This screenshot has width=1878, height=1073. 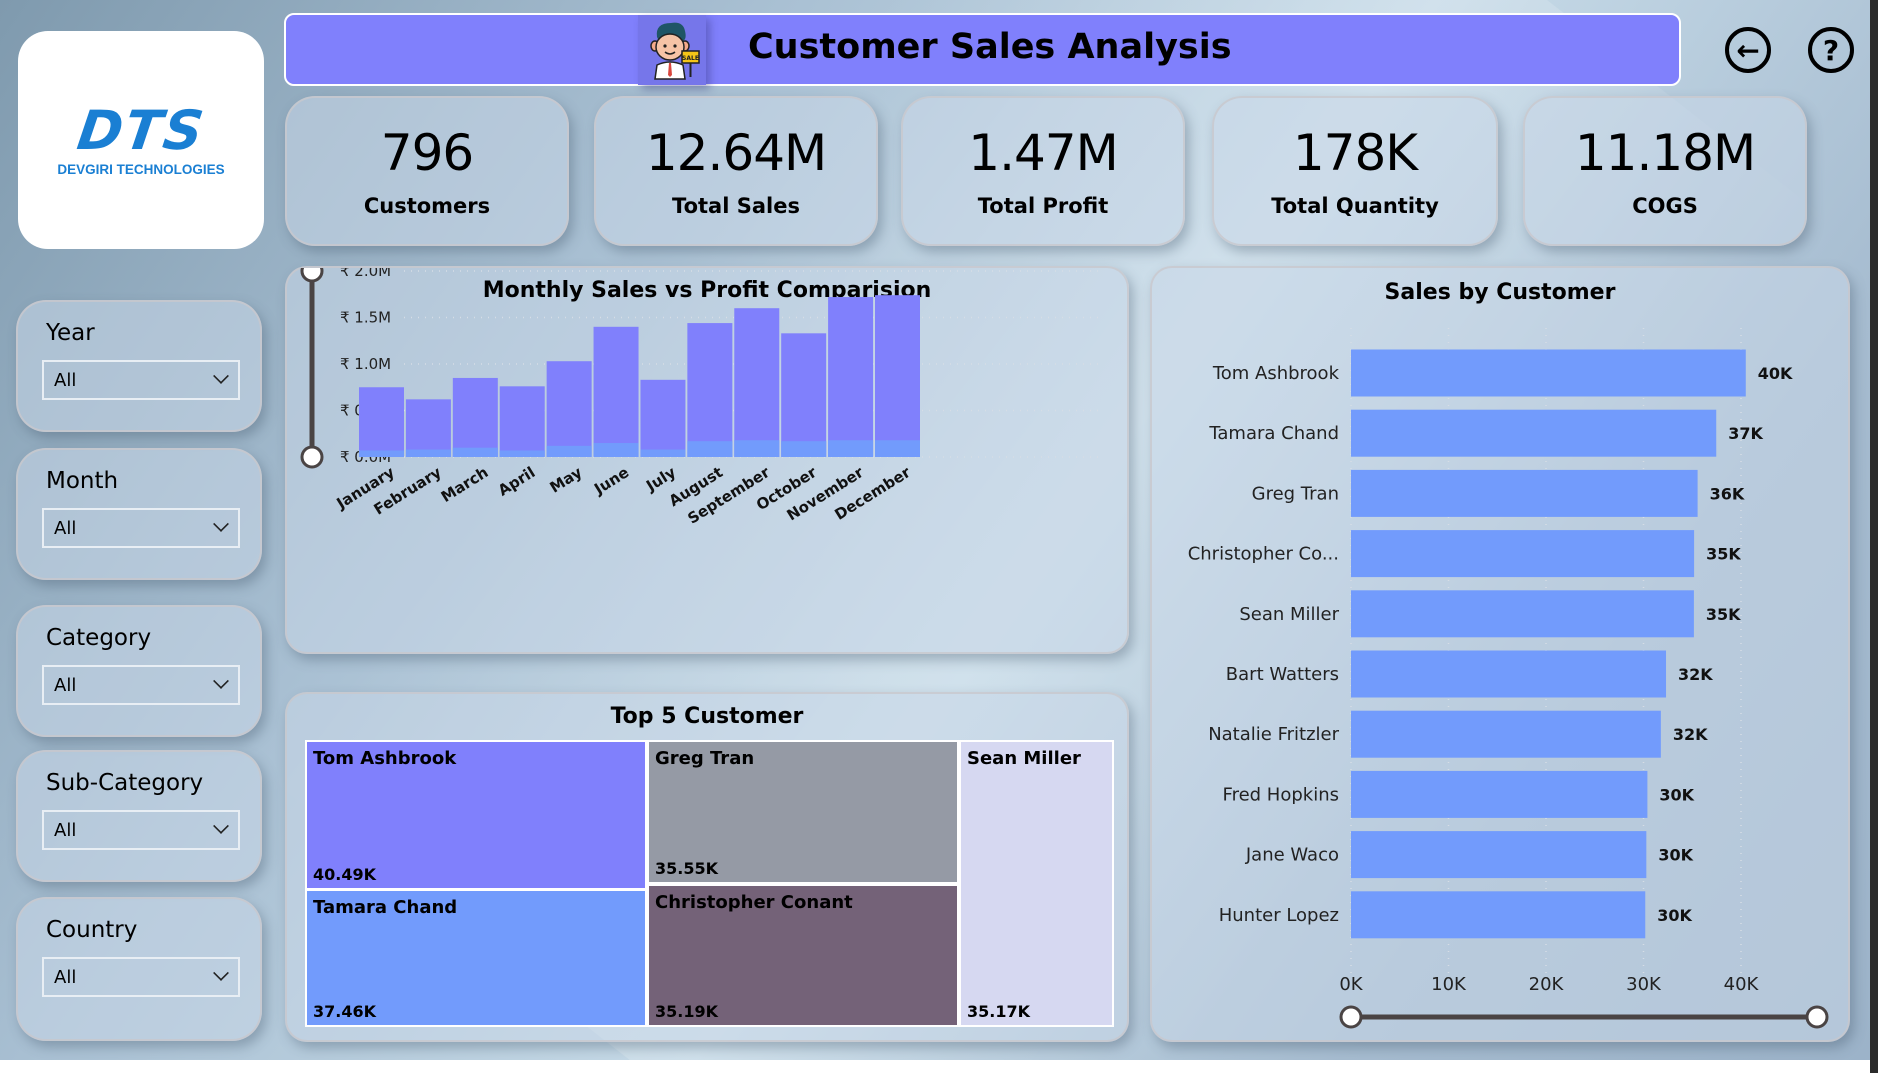 I want to click on x-tick-label: June, so click(x=611, y=480).